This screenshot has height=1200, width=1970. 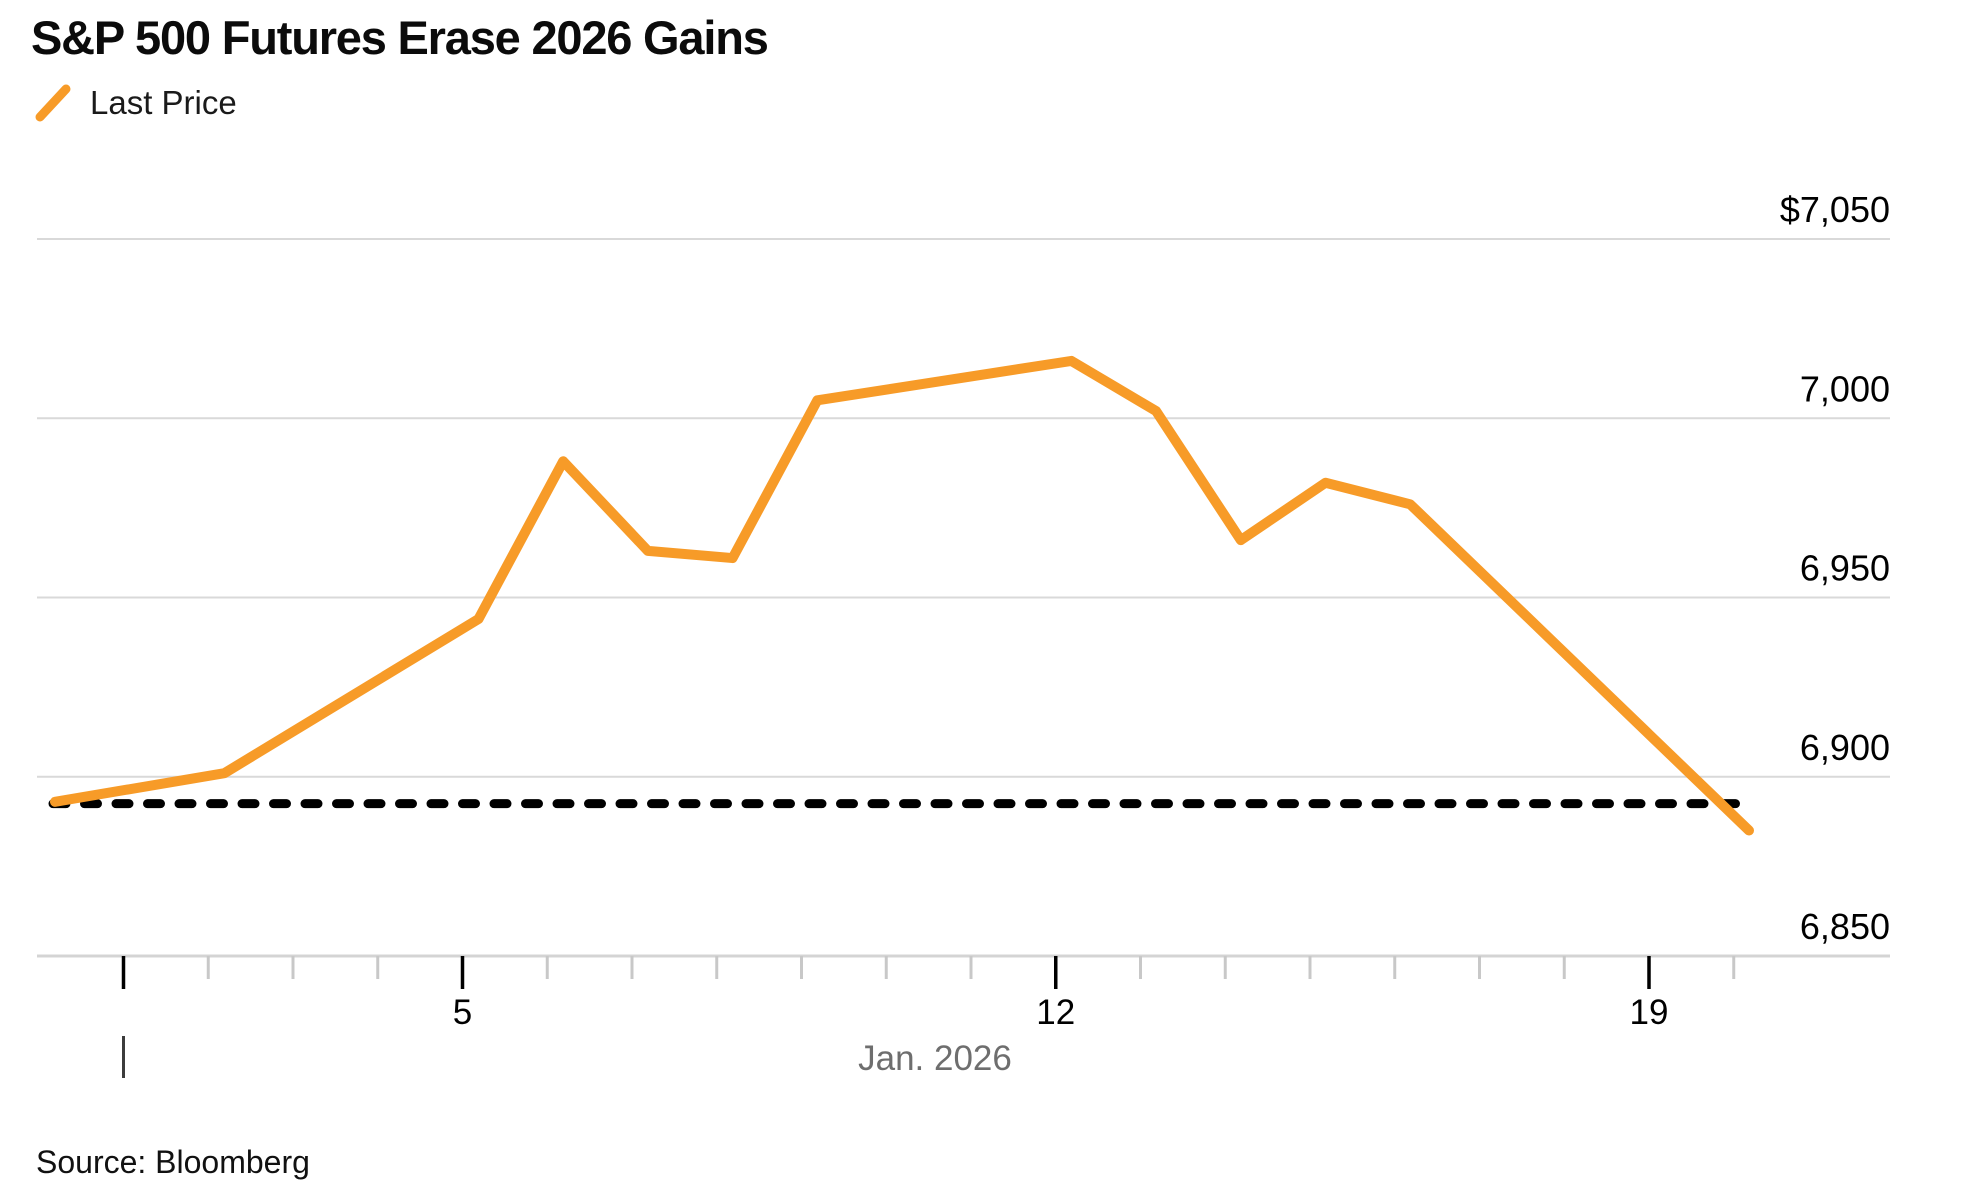 What do you see at coordinates (928, 972) in the screenshot?
I see `x-axis-ticks` at bounding box center [928, 972].